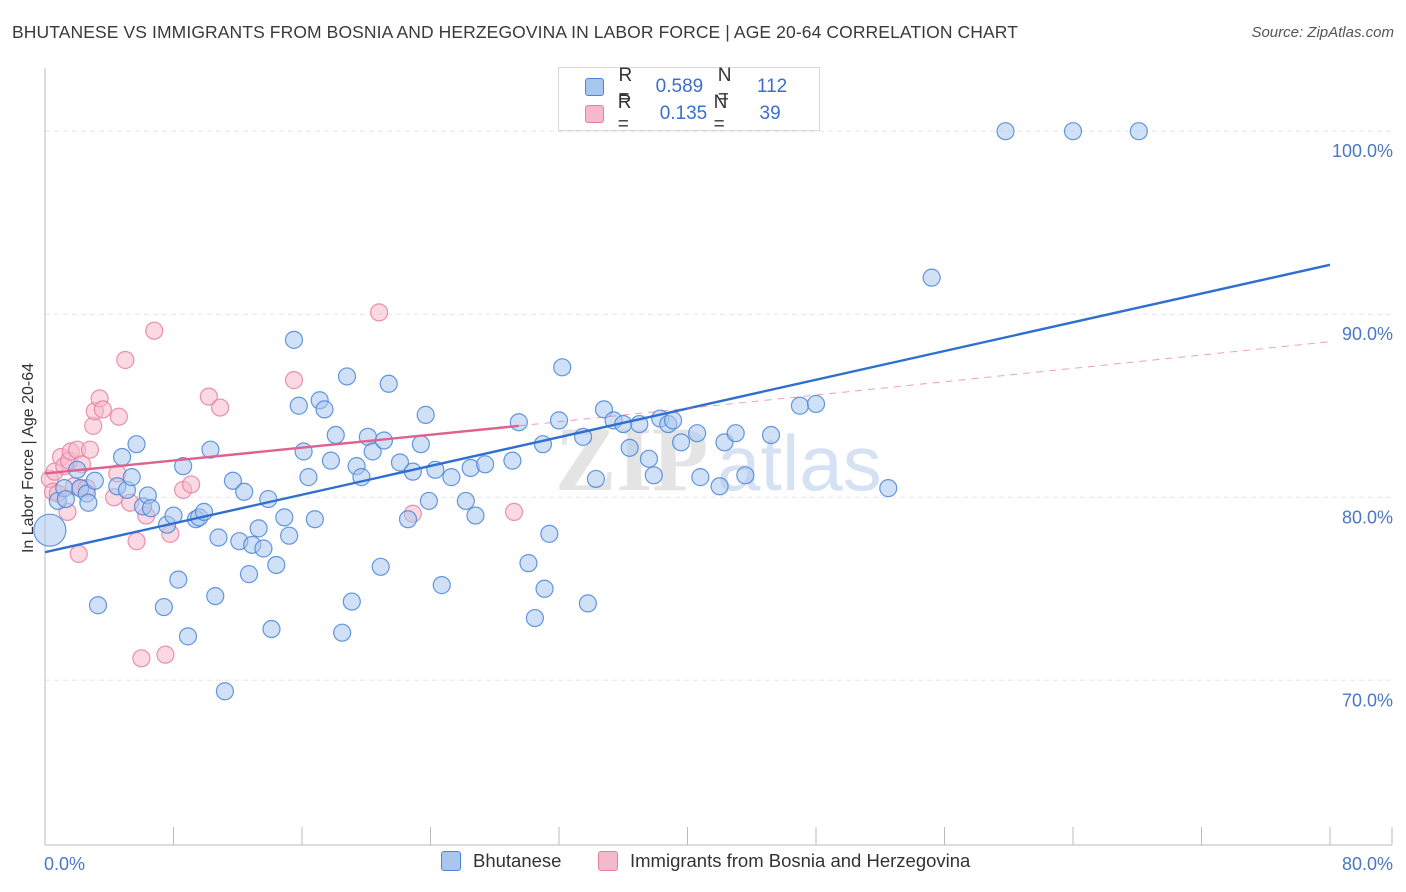 This screenshot has height=892, width=1406. Describe the element at coordinates (683, 113) in the screenshot. I see `legend-r-value: 0.135` at that location.